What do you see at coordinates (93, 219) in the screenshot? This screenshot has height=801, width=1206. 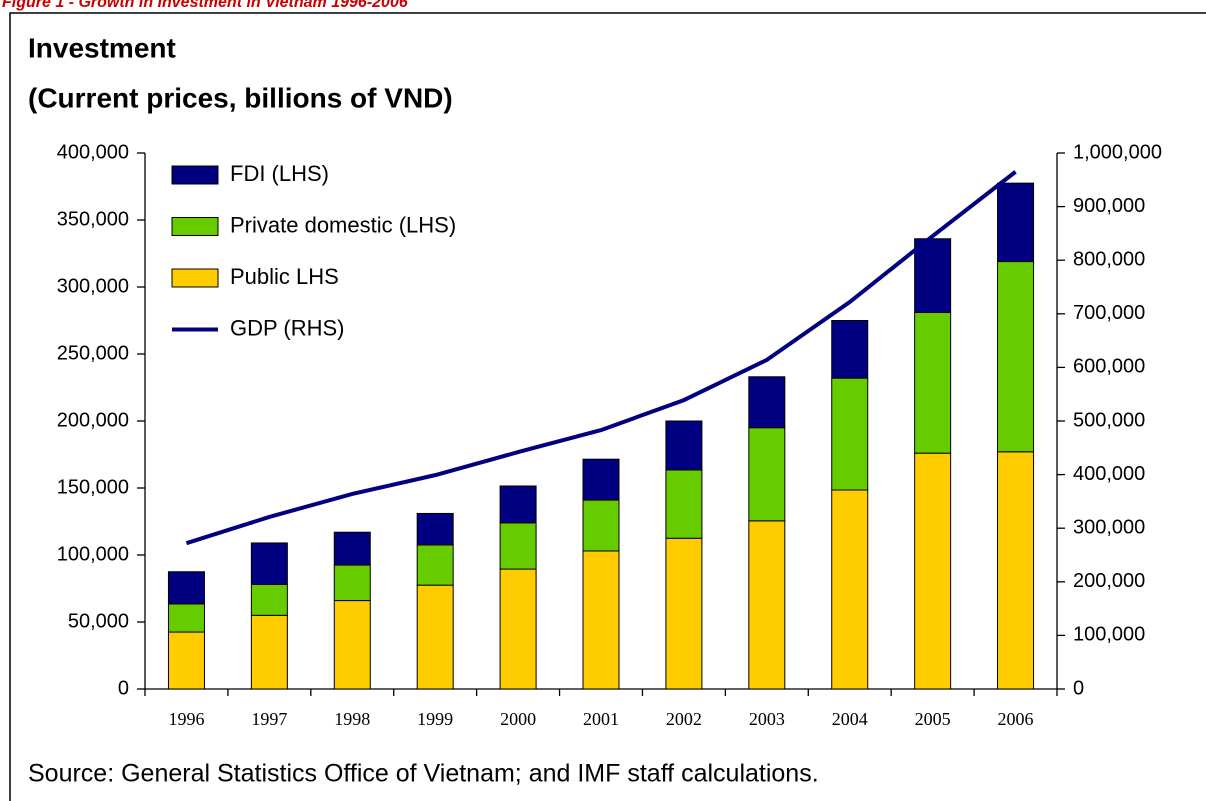 I see `y-tick-label: 350,000` at bounding box center [93, 219].